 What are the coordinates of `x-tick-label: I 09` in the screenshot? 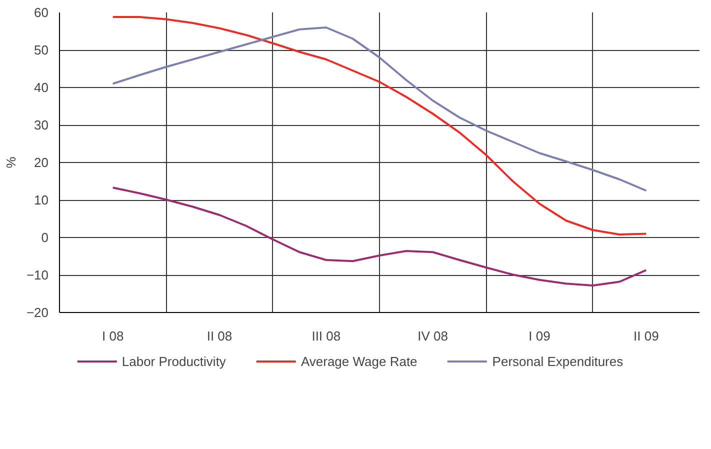 It's located at (539, 336).